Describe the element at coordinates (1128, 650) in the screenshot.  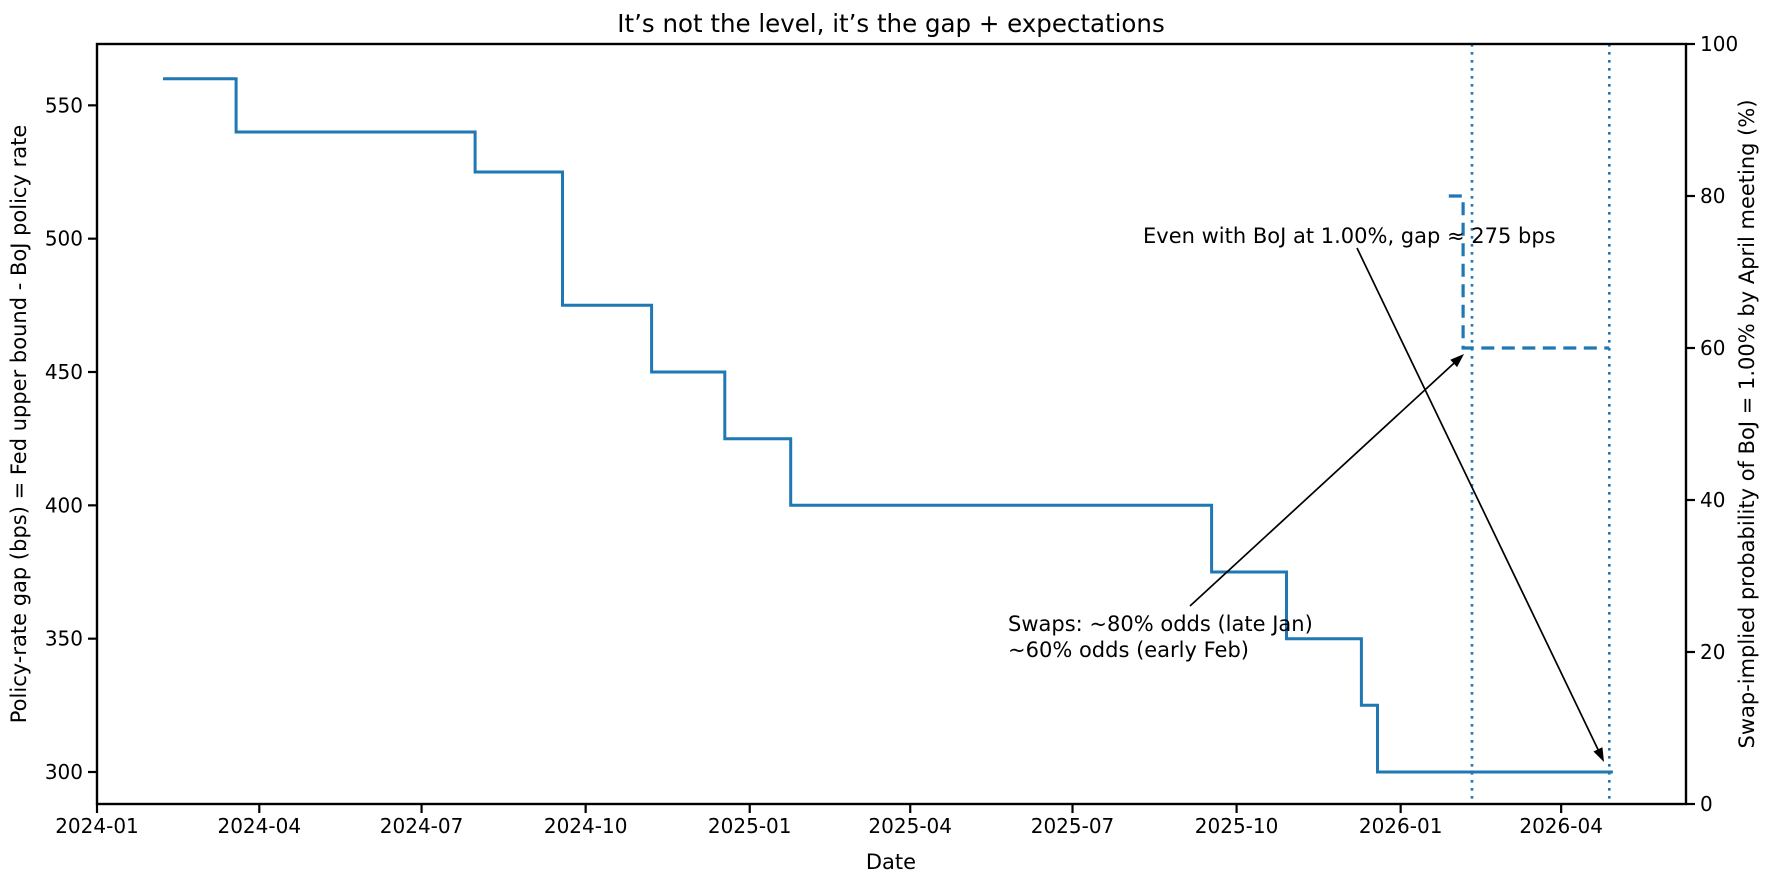
I see `annotation-swaps-note-line2: ~60% odds (early Feb)` at that location.